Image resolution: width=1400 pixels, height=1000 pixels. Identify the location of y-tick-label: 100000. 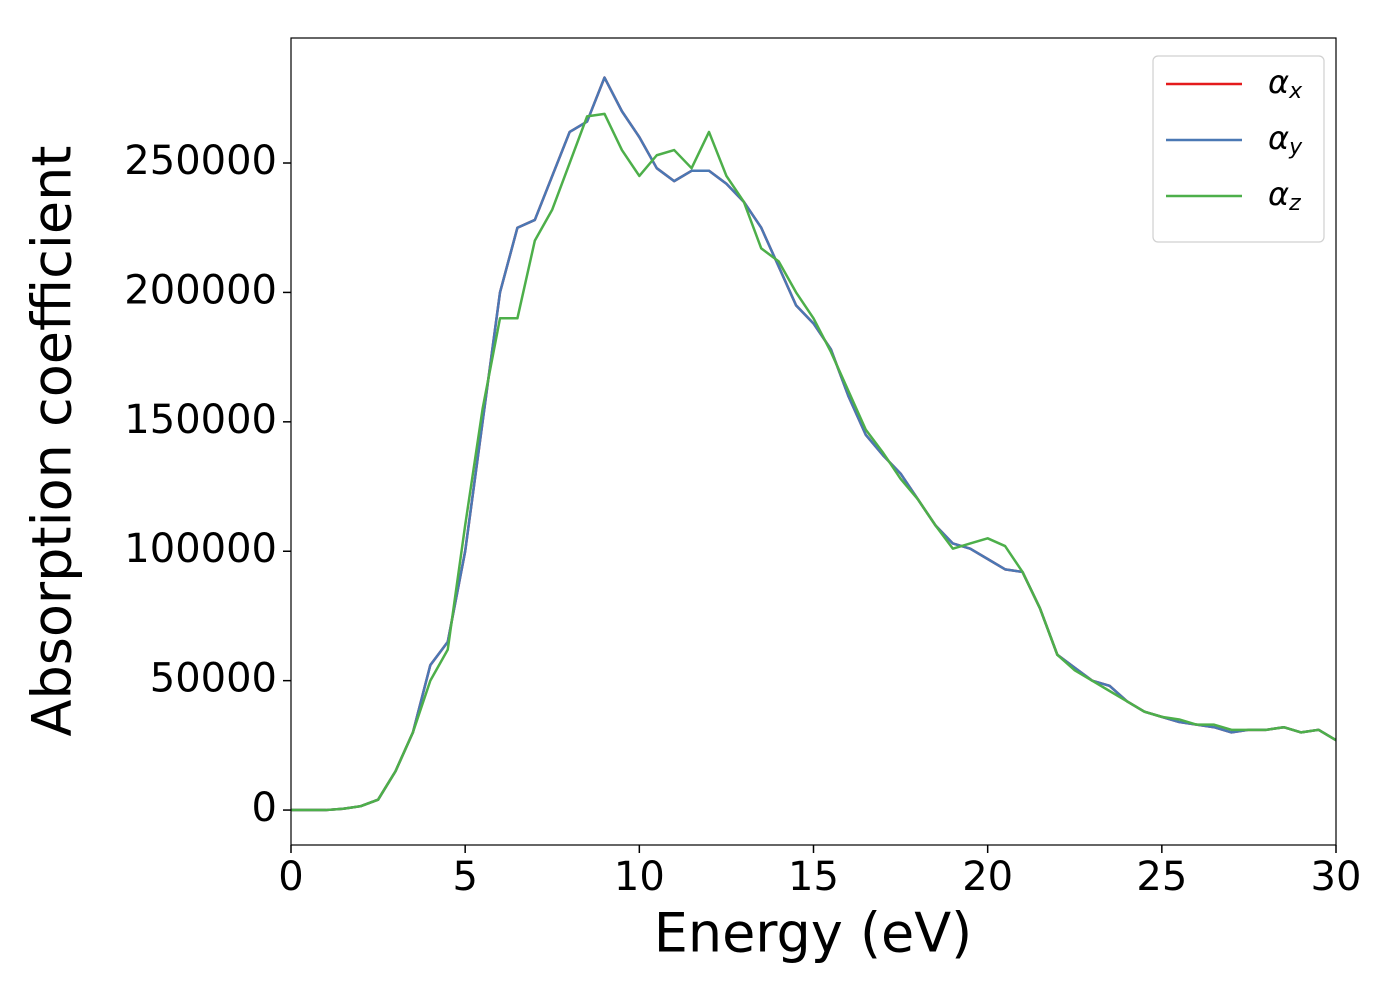
(200, 549).